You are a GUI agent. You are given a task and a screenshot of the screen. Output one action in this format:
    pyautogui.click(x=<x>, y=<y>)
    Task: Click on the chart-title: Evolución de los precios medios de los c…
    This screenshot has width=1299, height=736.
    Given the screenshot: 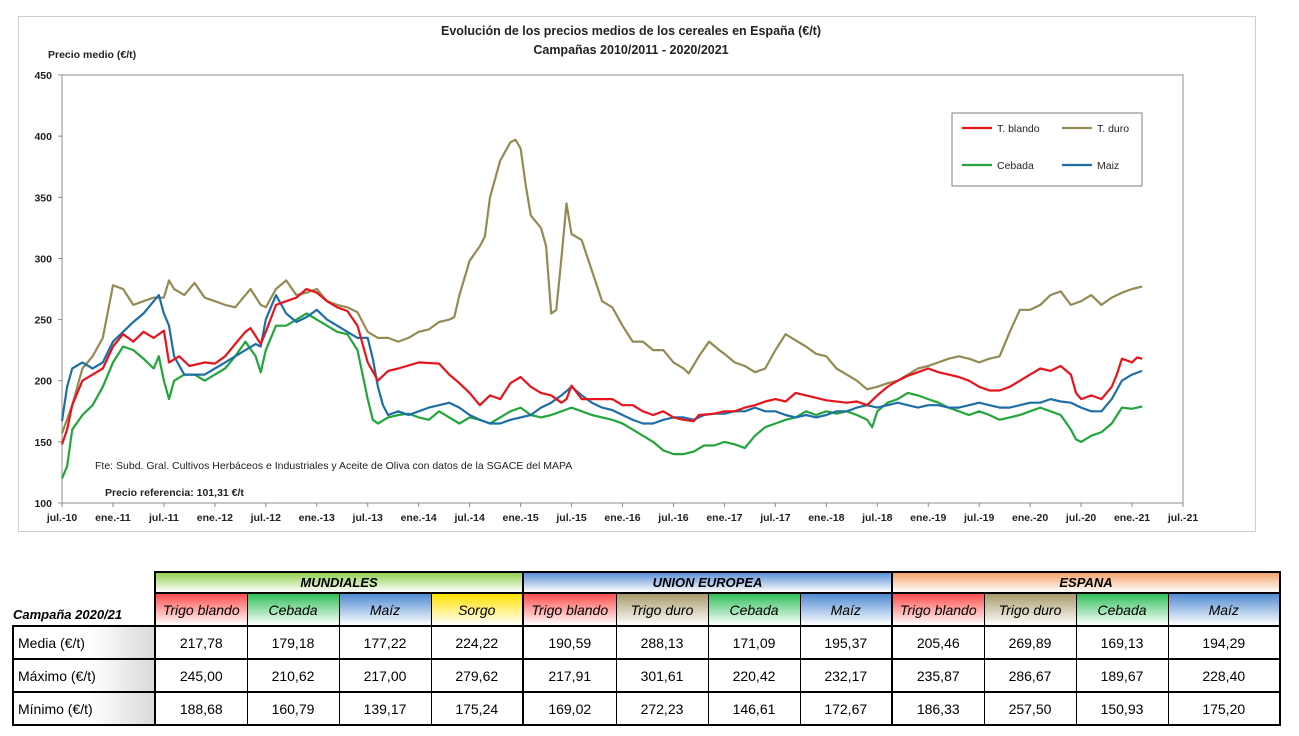 What is the action you would take?
    pyautogui.click(x=631, y=31)
    